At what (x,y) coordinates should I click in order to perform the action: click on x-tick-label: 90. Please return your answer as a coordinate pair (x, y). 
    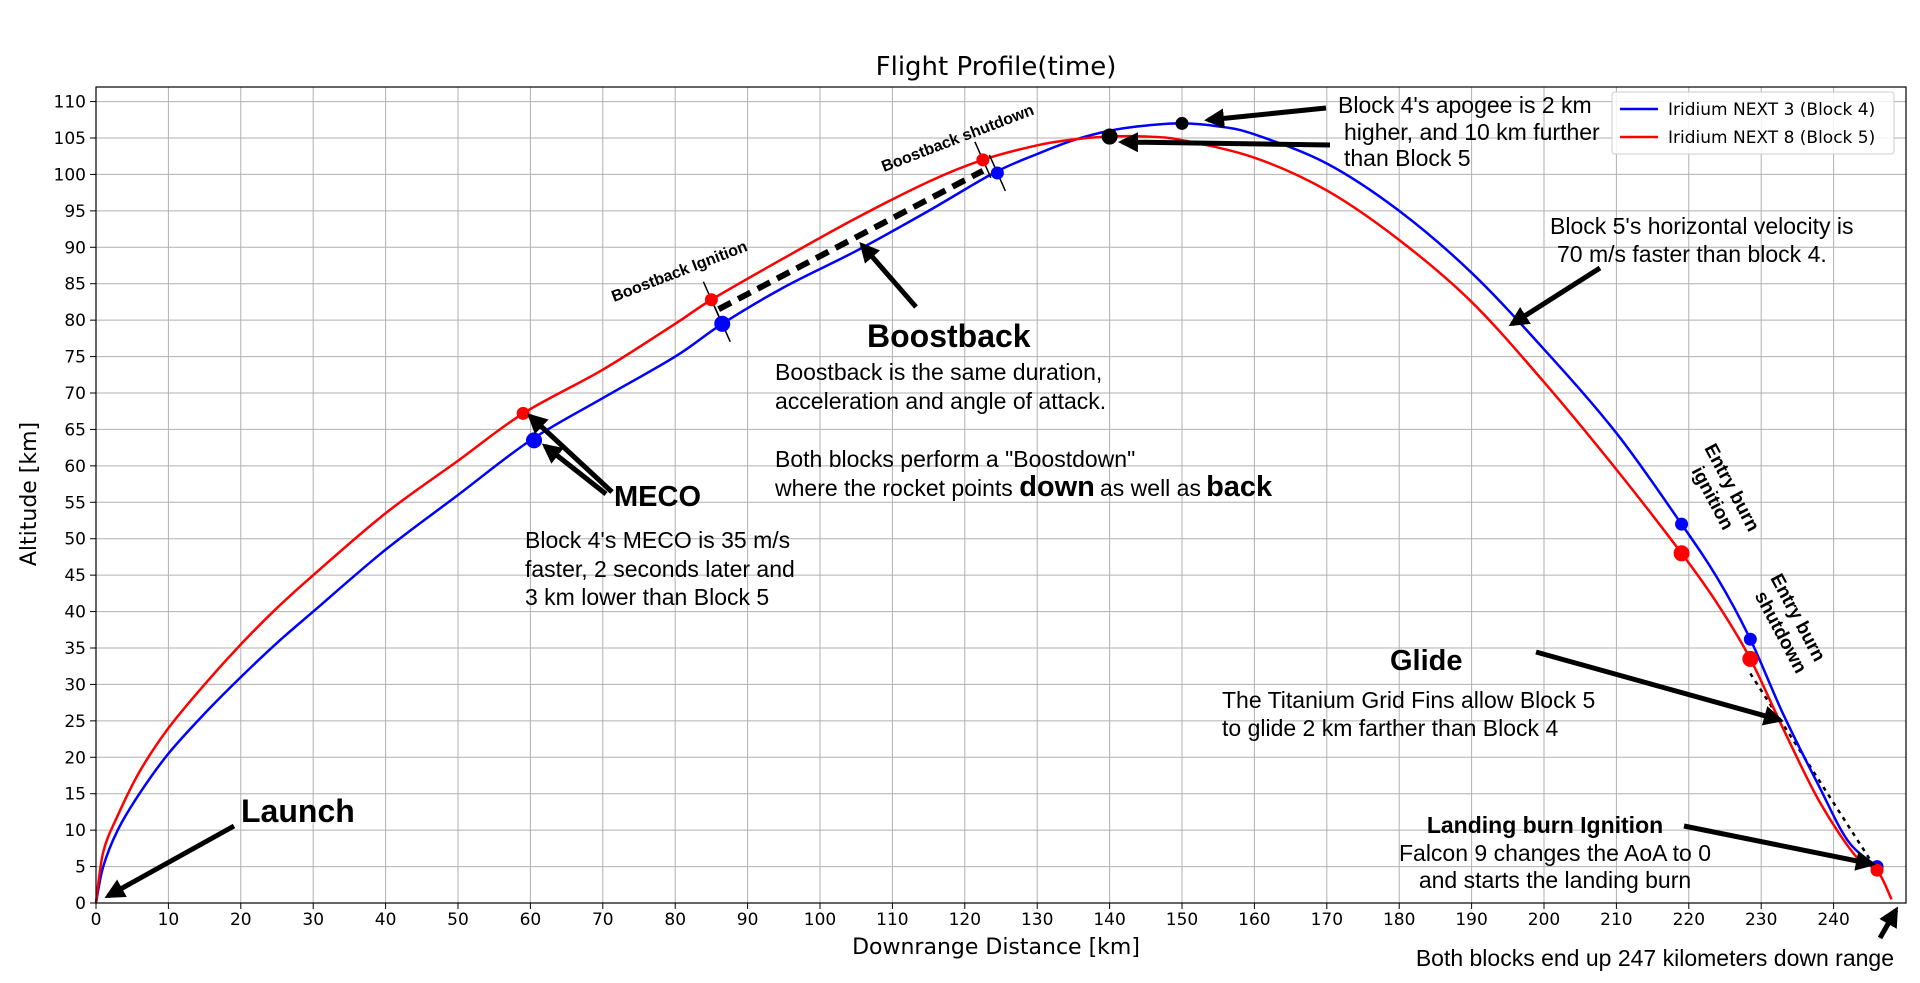
    Looking at the image, I should click on (748, 920).